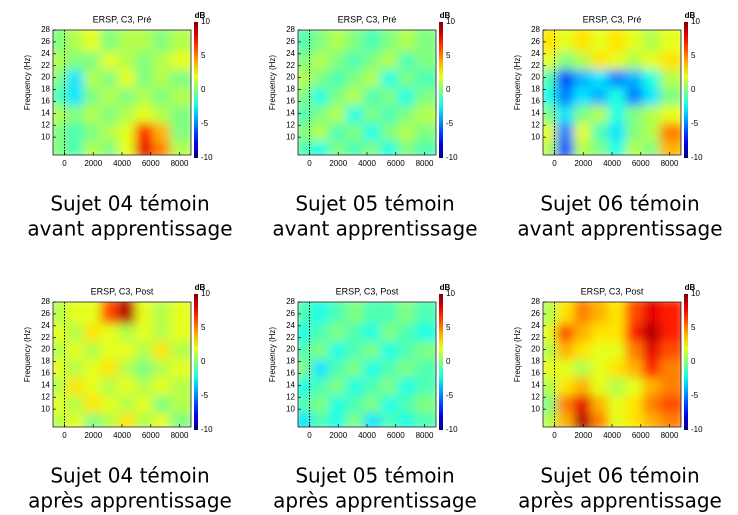  I want to click on chart-title: ERSP, C3, Post, so click(367, 291).